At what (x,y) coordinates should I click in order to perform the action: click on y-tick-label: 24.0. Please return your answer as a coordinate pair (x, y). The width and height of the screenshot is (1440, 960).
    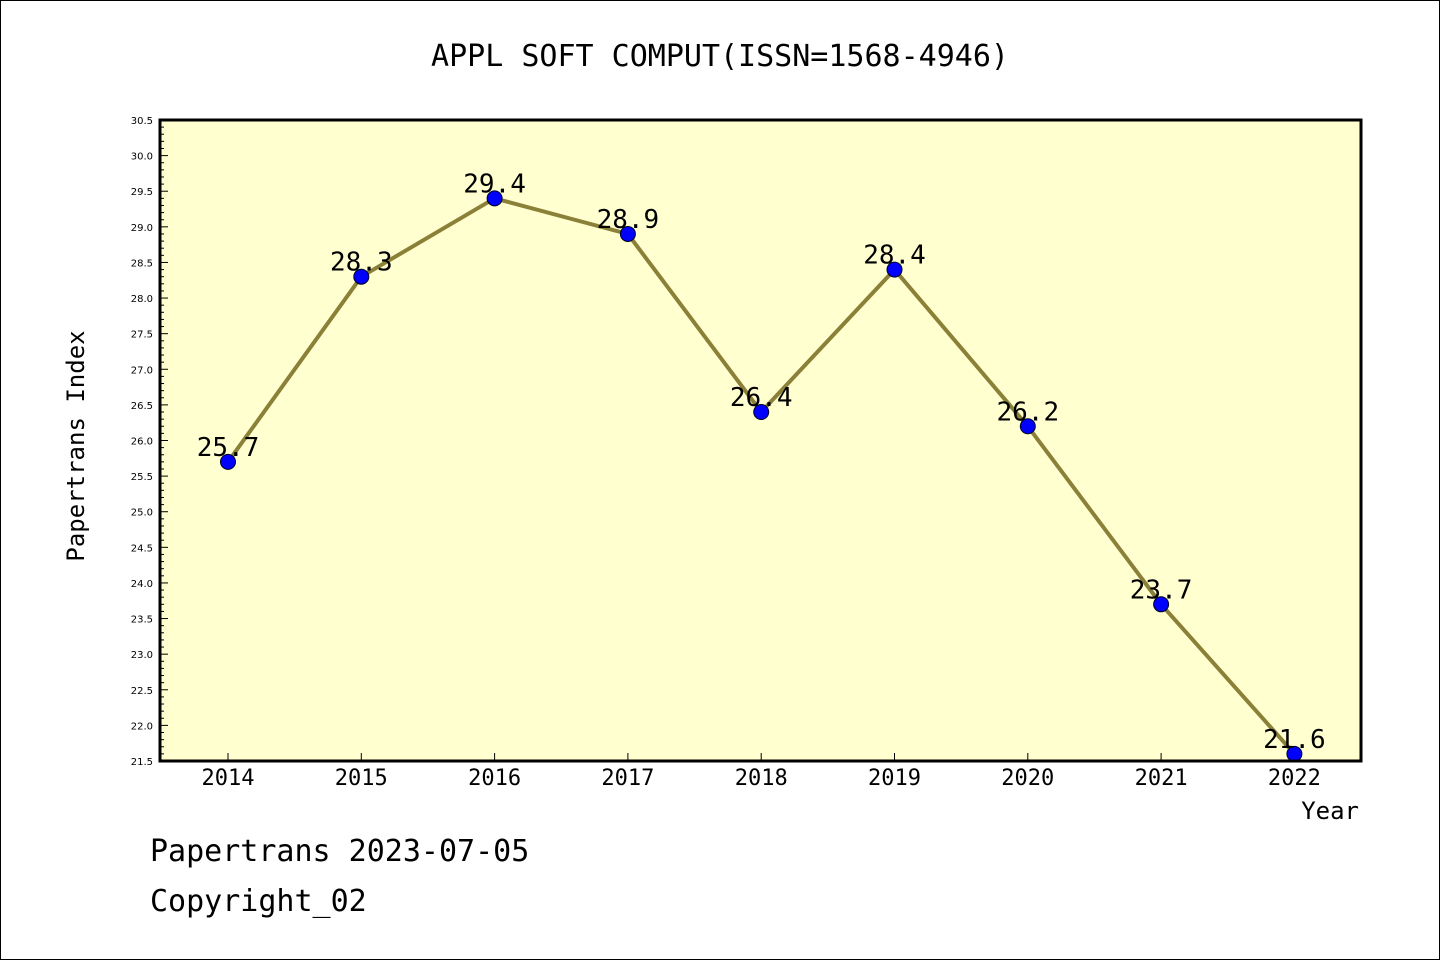
    Looking at the image, I should click on (142, 584).